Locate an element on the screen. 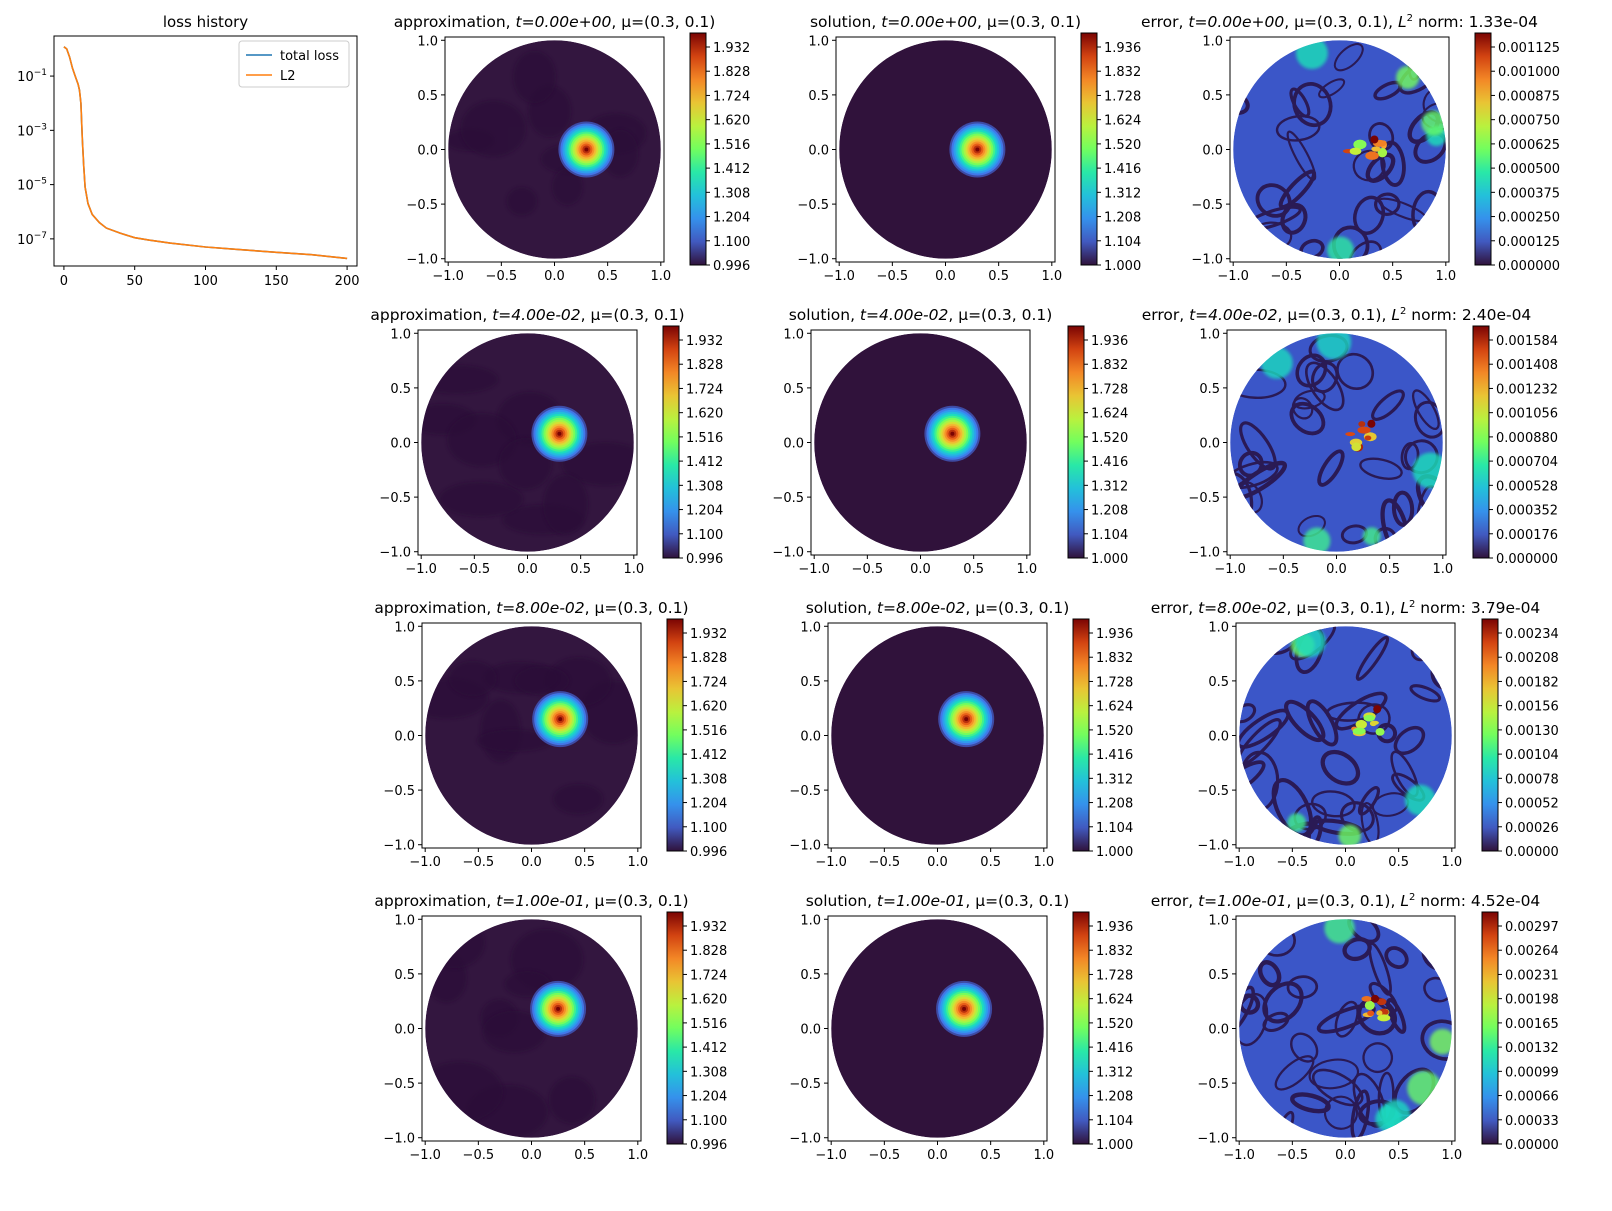 The image size is (1612, 1211). error-max is located at coordinates (1375, 998).